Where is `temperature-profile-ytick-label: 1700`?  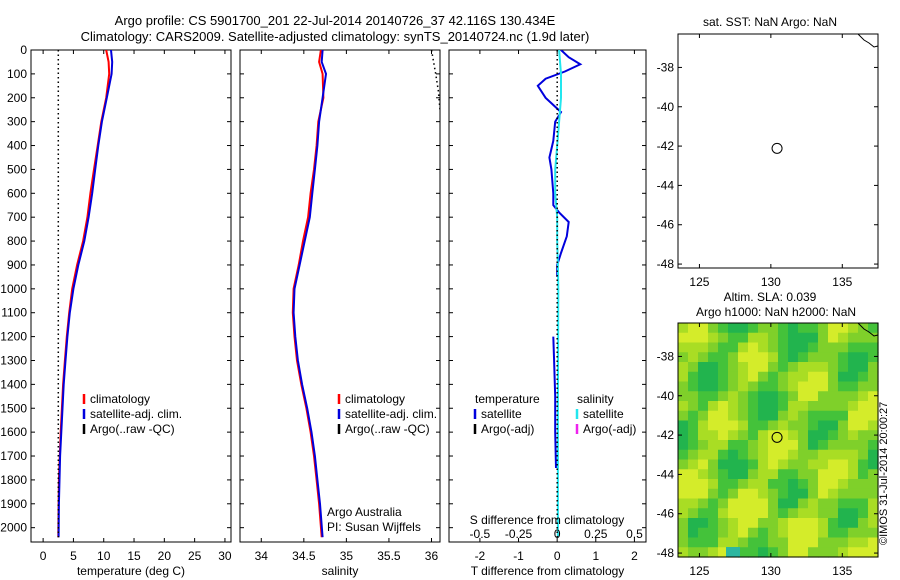
temperature-profile-ytick-label: 1700 is located at coordinates (13, 456).